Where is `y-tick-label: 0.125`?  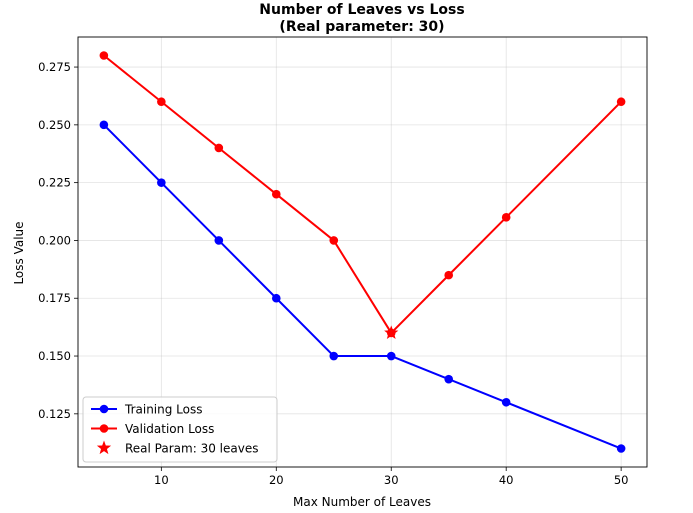
y-tick-label: 0.125 is located at coordinates (54, 414).